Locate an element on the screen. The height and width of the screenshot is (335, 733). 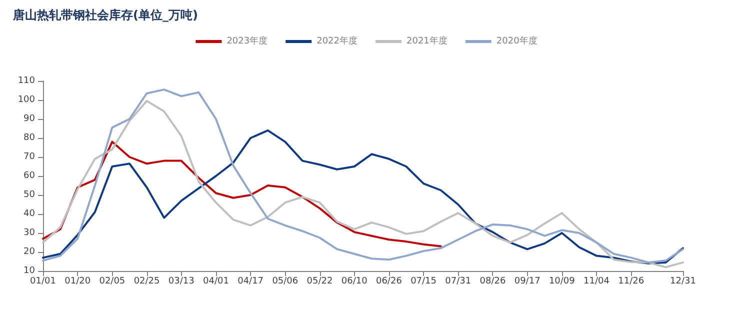
x-tick-label: 09/17 is located at coordinates (527, 281).